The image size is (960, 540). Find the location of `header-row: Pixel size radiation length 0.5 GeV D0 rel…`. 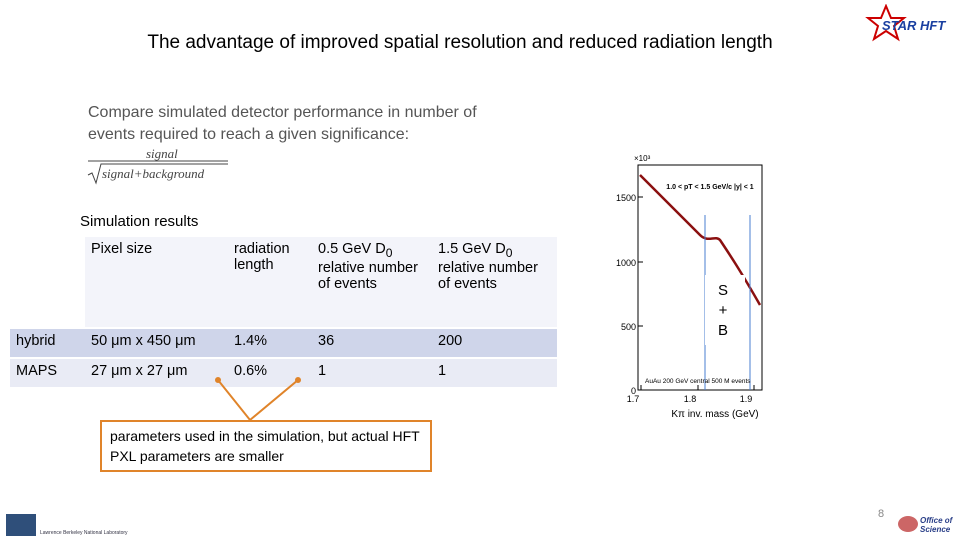

header-row: Pixel size radiation length 0.5 GeV D0 rel… is located at coordinates (283, 283).